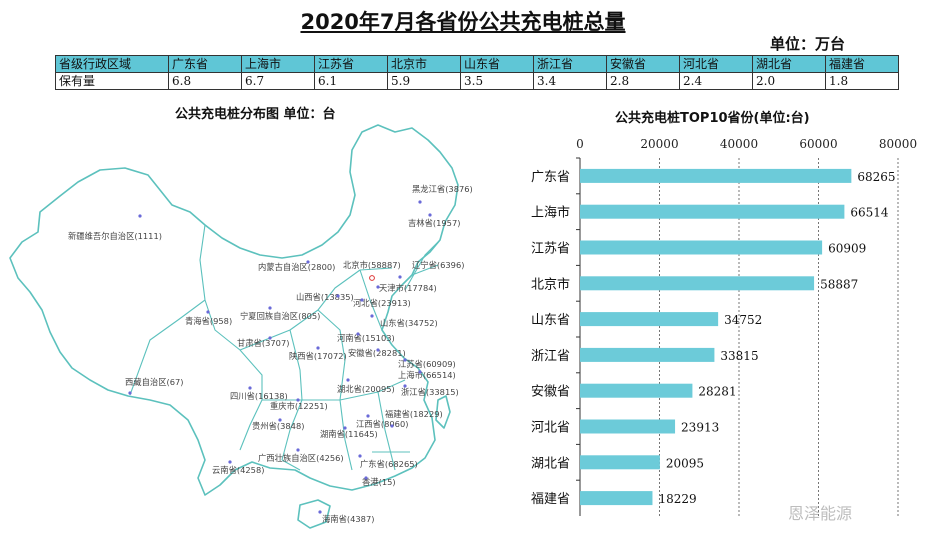 Image resolution: width=926 pixels, height=533 pixels. What do you see at coordinates (898, 144) in the screenshot?
I see `x-tick-label: 80000` at bounding box center [898, 144].